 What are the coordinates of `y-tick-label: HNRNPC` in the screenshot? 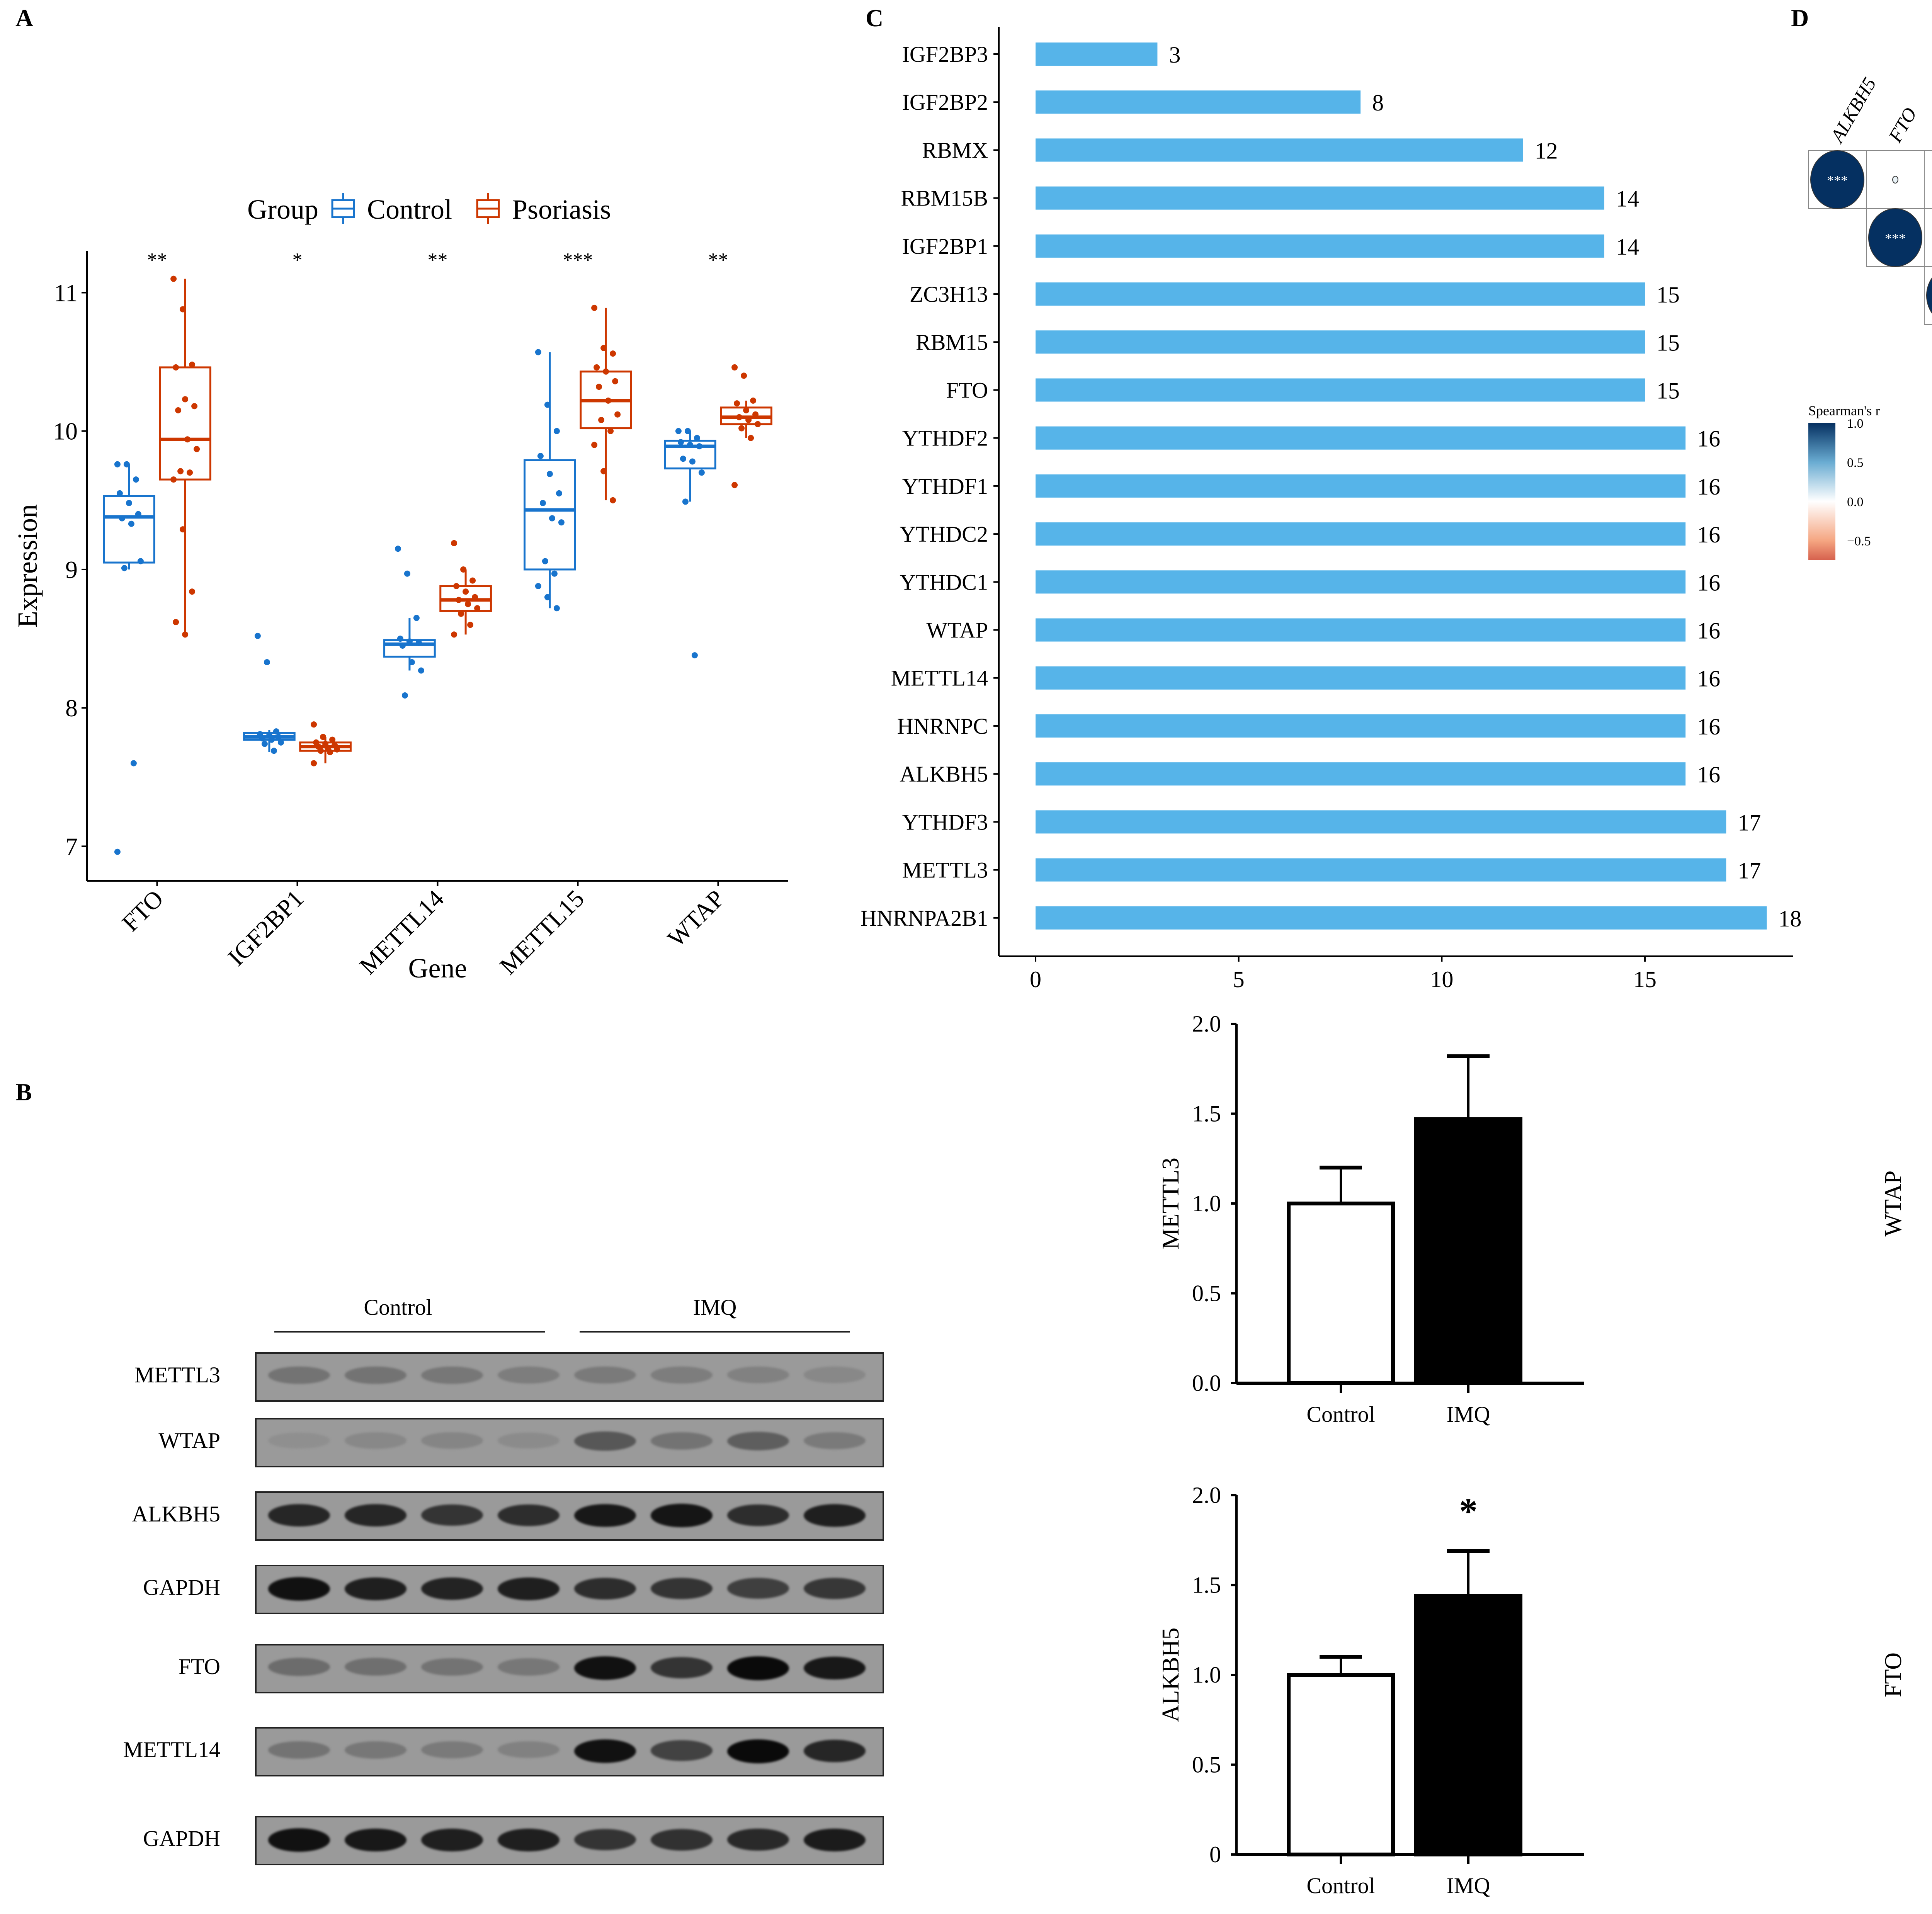 It's located at (942, 726).